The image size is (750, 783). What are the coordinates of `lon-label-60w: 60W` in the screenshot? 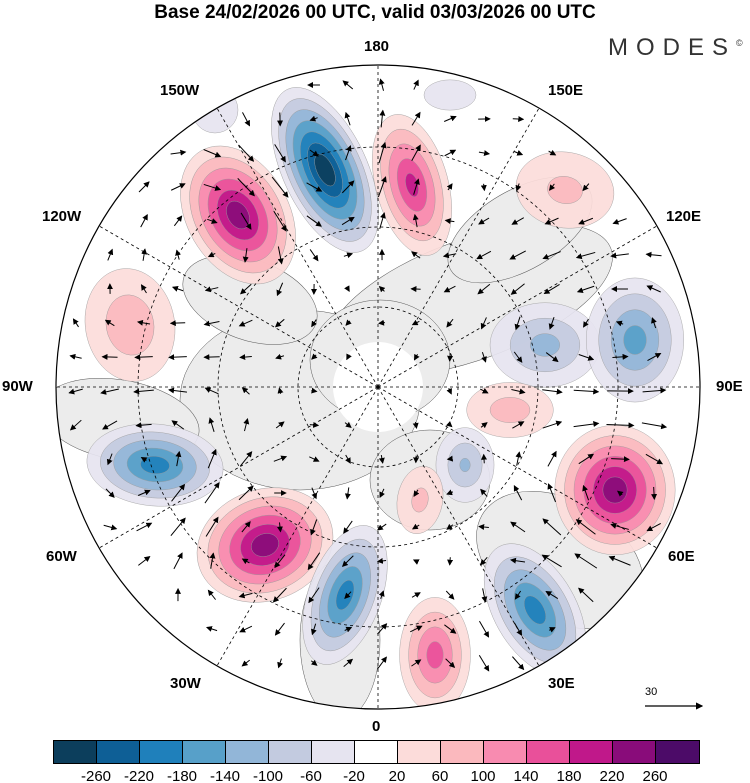 It's located at (61, 556).